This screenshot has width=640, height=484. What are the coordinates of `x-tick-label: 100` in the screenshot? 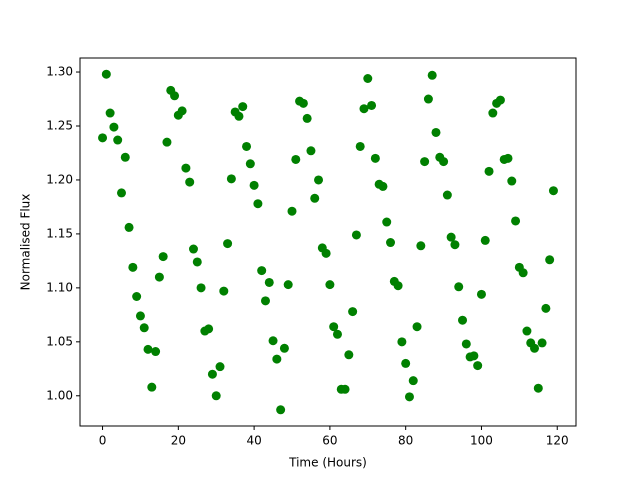 It's located at (481, 441).